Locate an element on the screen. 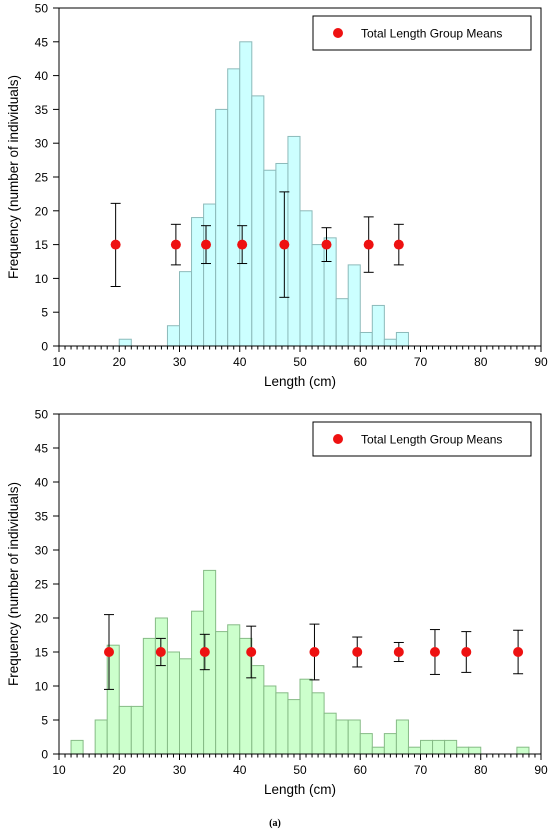  group-means is located at coordinates (257, 244).